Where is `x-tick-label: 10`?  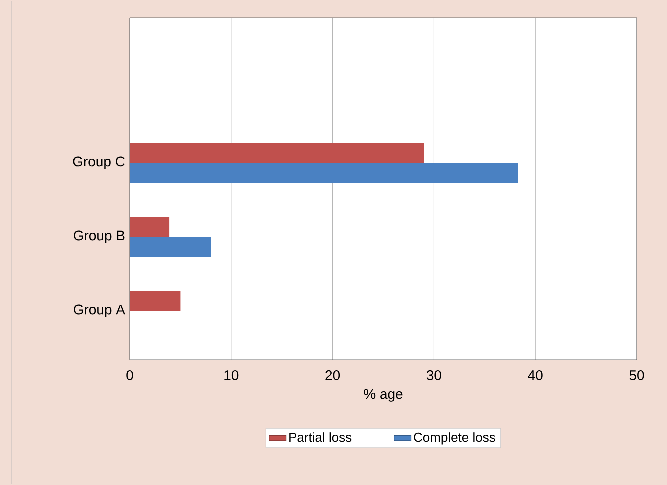 x-tick-label: 10 is located at coordinates (231, 375).